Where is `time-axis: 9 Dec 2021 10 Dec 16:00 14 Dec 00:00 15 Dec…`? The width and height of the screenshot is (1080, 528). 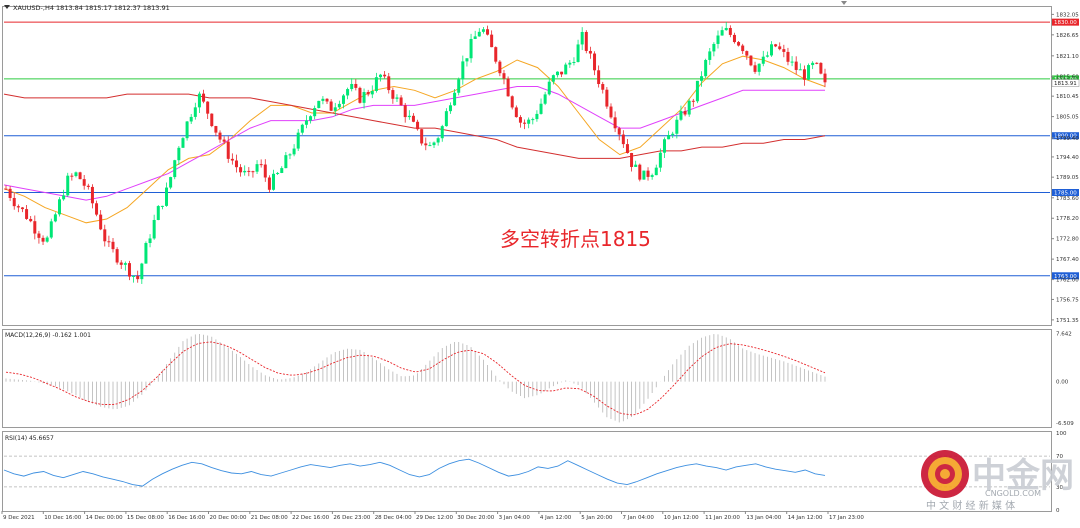
time-axis: 9 Dec 2021 10 Dec 16:00 14 Dec 00:00 15 Dec… is located at coordinates (432, 516).